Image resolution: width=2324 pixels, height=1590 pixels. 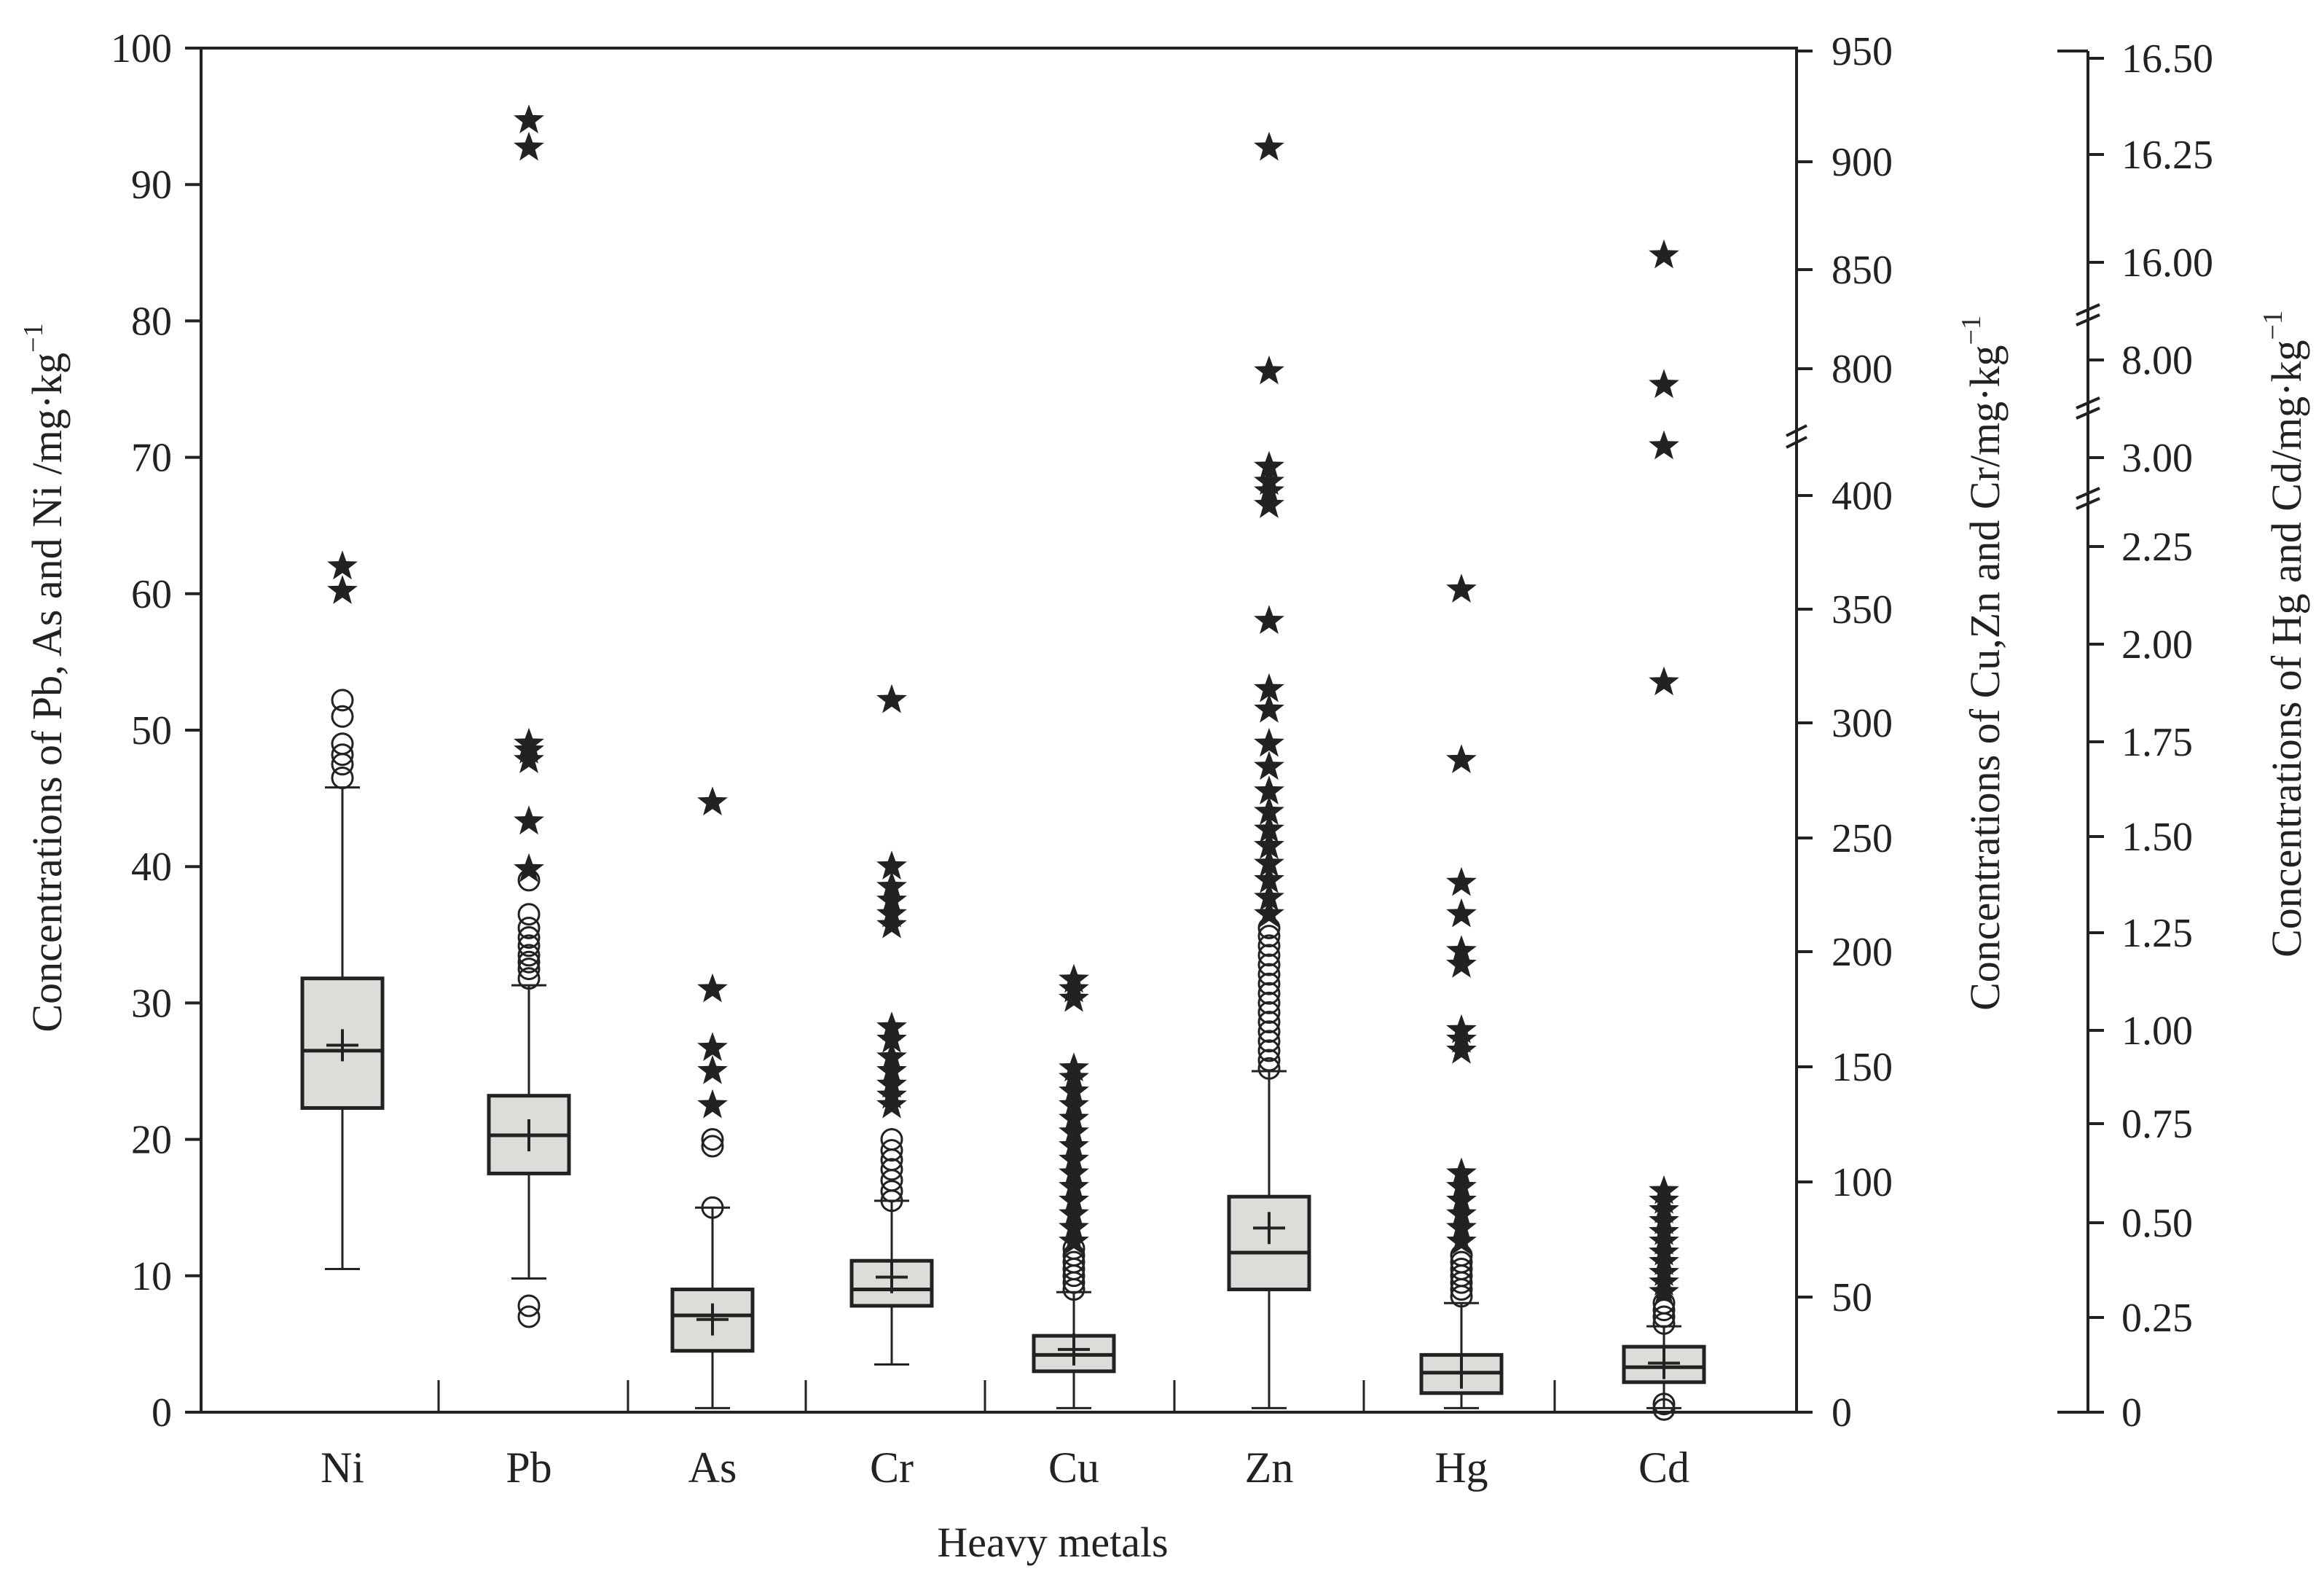 What do you see at coordinates (1862, 270) in the screenshot?
I see `right1-tick-label: 850` at bounding box center [1862, 270].